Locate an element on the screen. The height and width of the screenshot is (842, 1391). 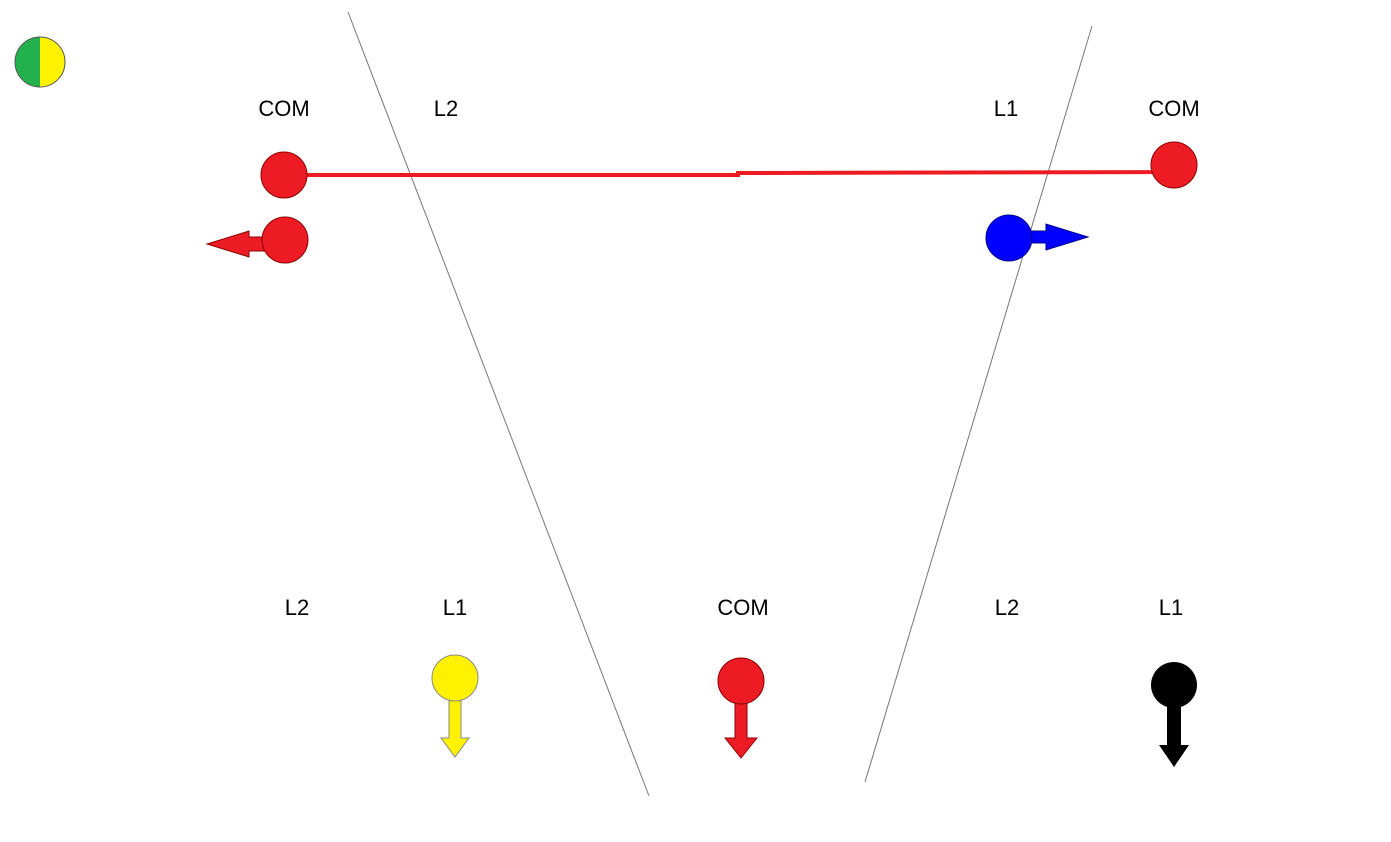
indicator-green-half is located at coordinates (27, 62).